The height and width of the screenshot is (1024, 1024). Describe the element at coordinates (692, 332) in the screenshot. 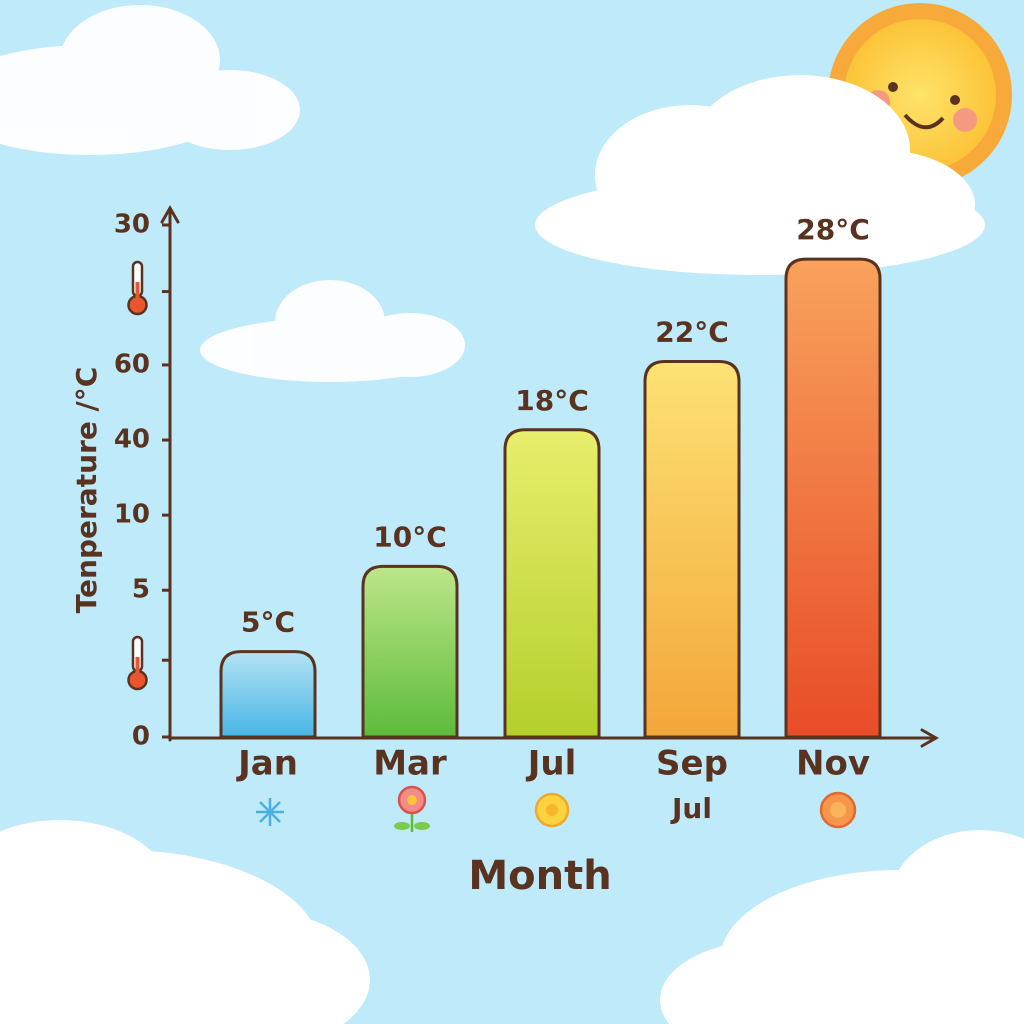

I see `value-label: 22°C` at that location.